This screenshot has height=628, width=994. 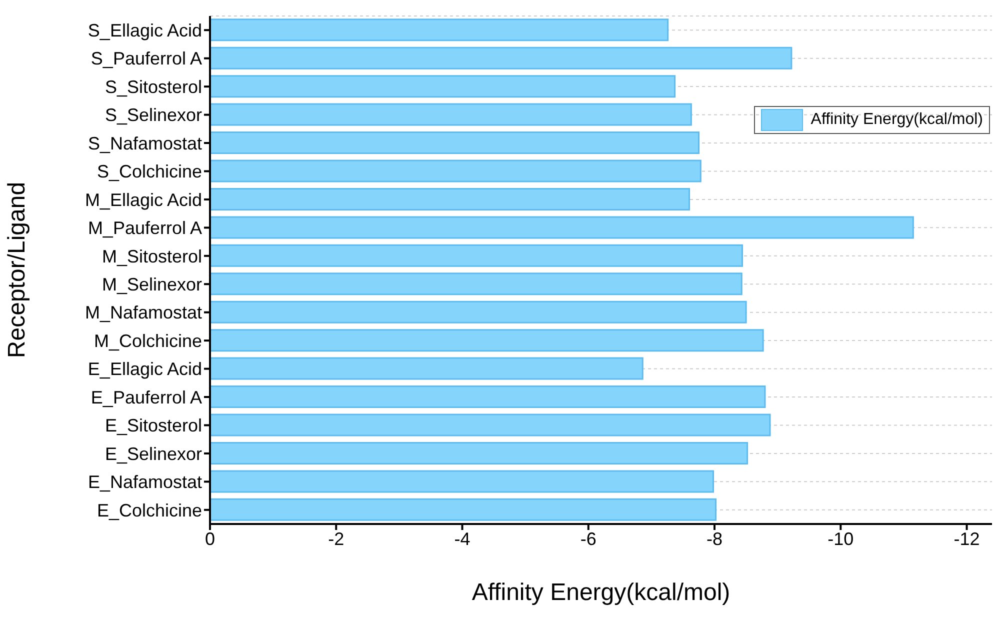 I want to click on x-axis-title: Affinity Energy(kcal/mol), so click(x=601, y=592).